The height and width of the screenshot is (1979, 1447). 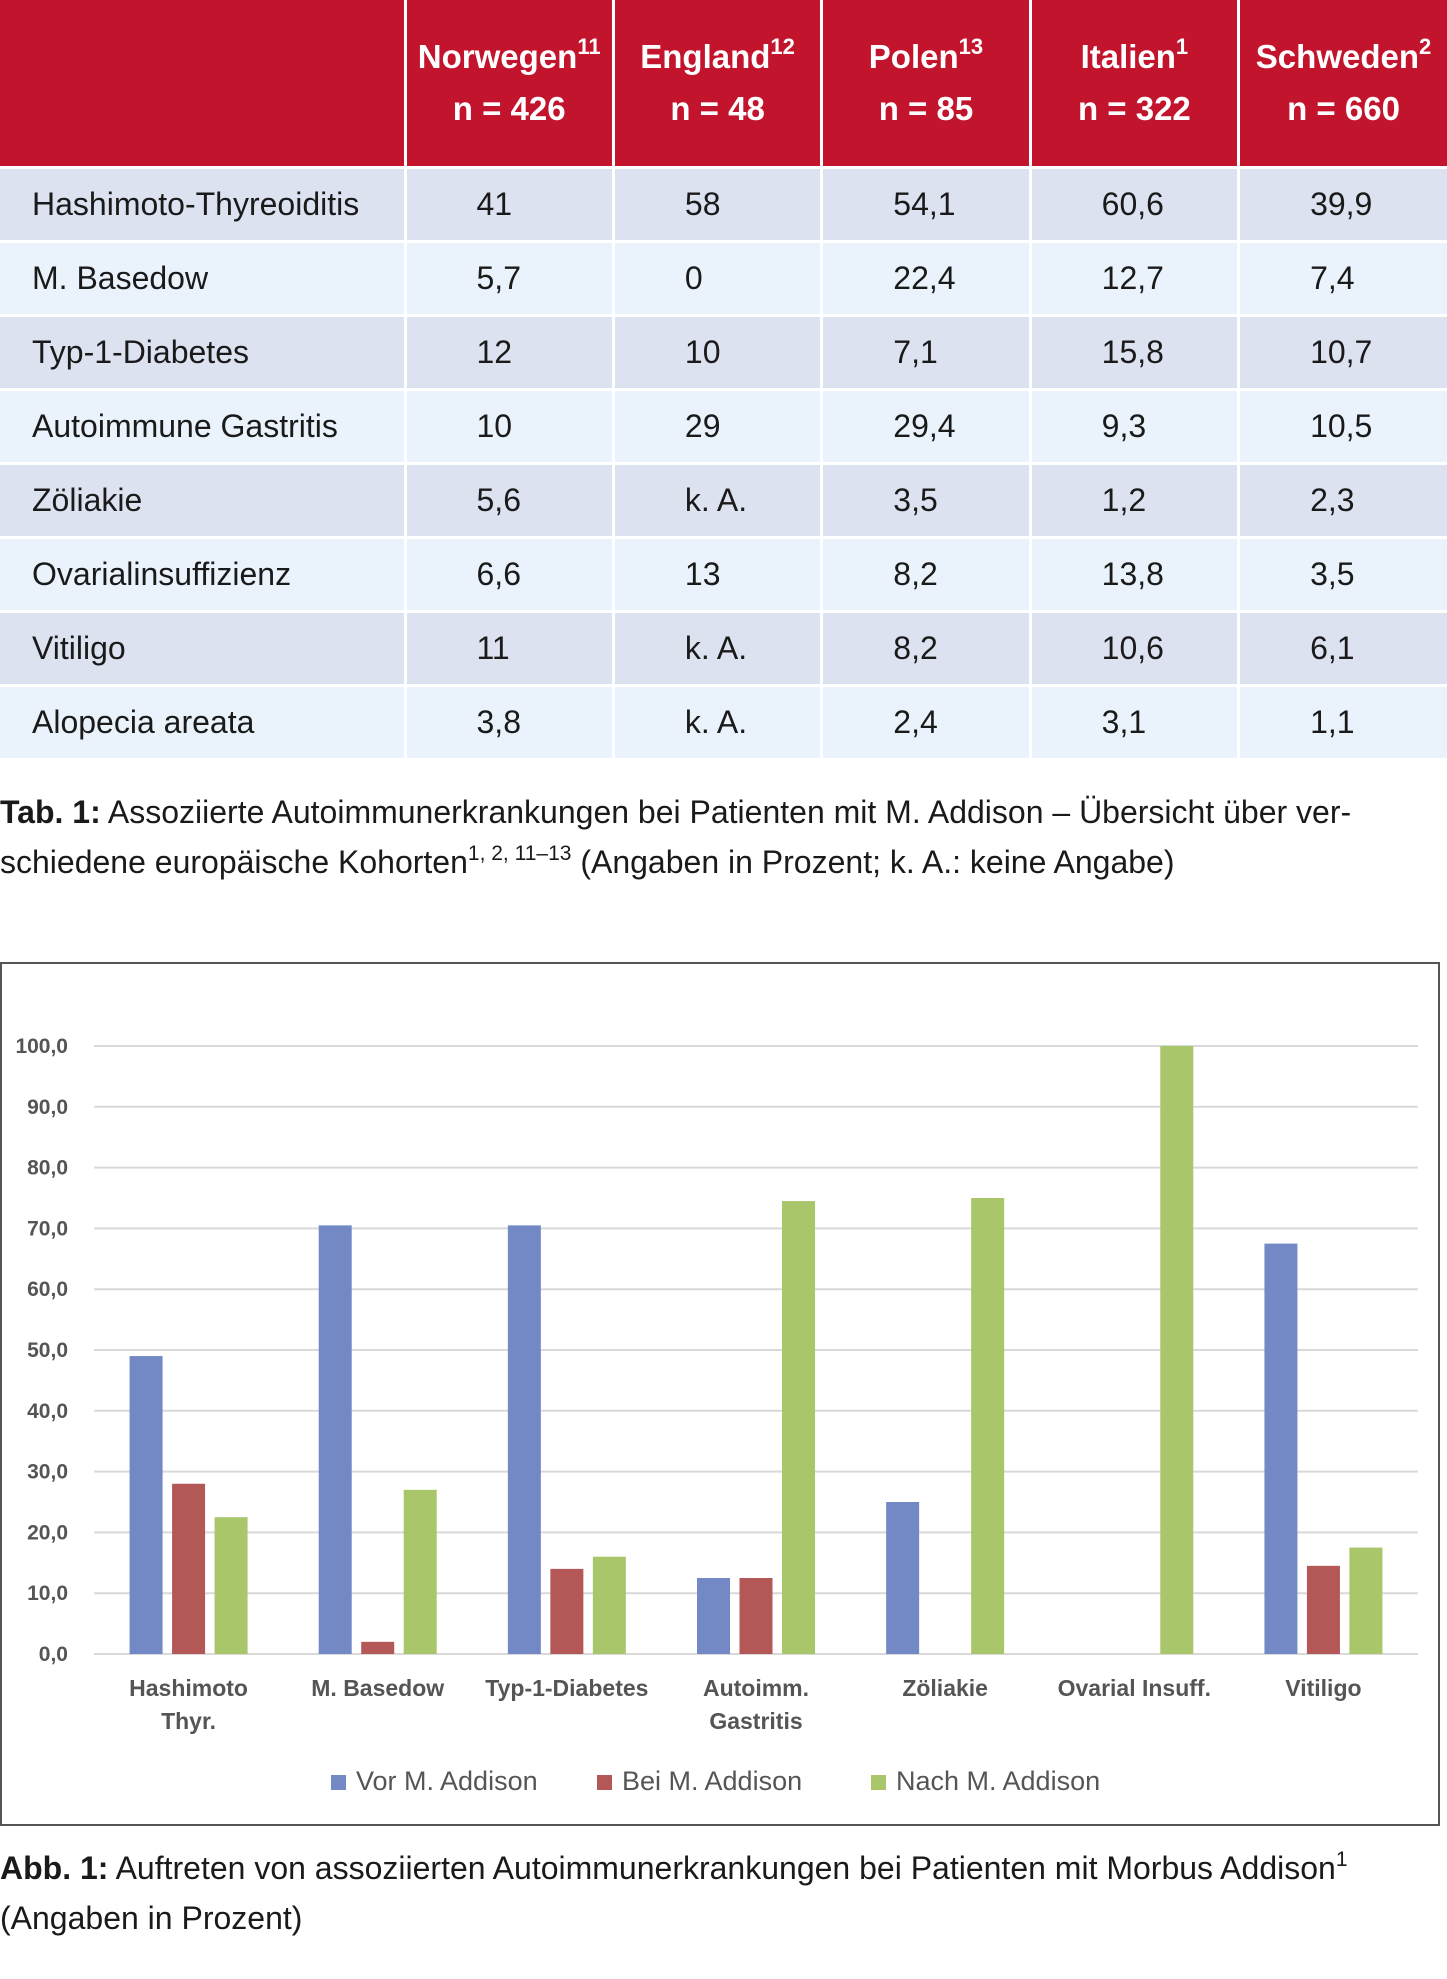 I want to click on y-tick-label: 10,0, so click(x=47, y=1593).